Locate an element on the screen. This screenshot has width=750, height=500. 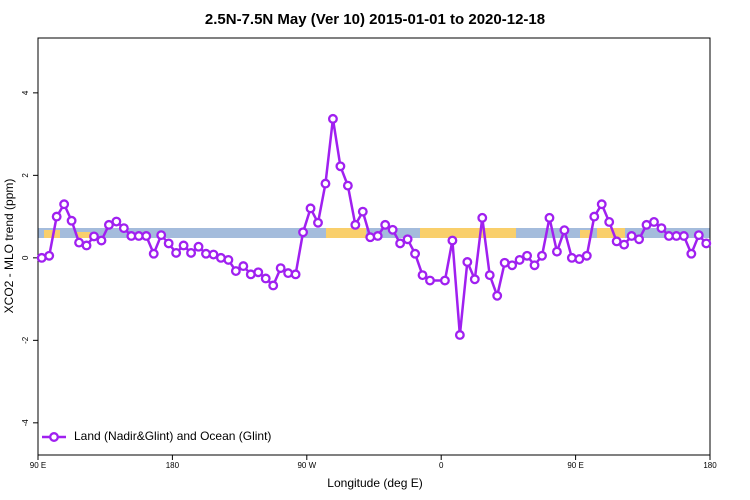
legend-label: Land (Nadir&Glint) and Ocean (Glint) is located at coordinates (172, 436).